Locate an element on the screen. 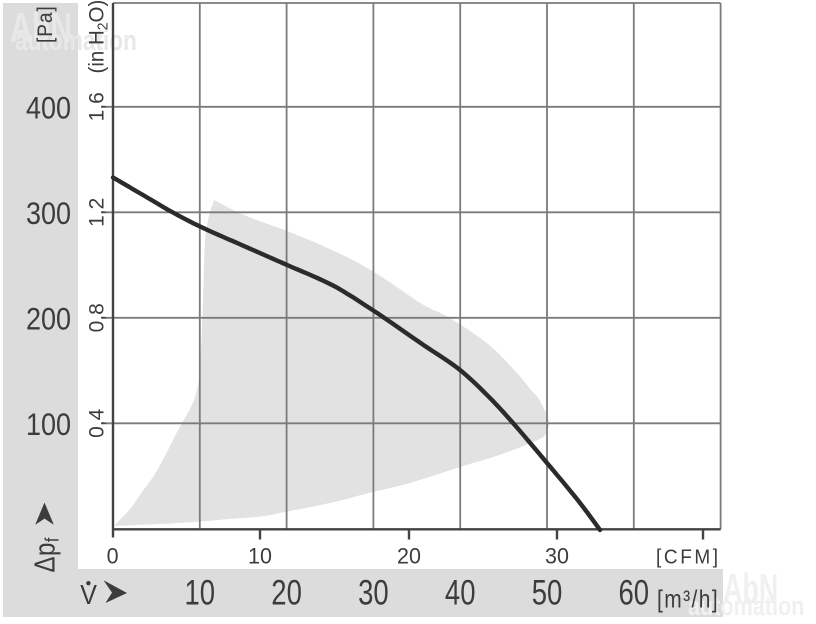  svg-text: Δpf is located at coordinates (45, 554).